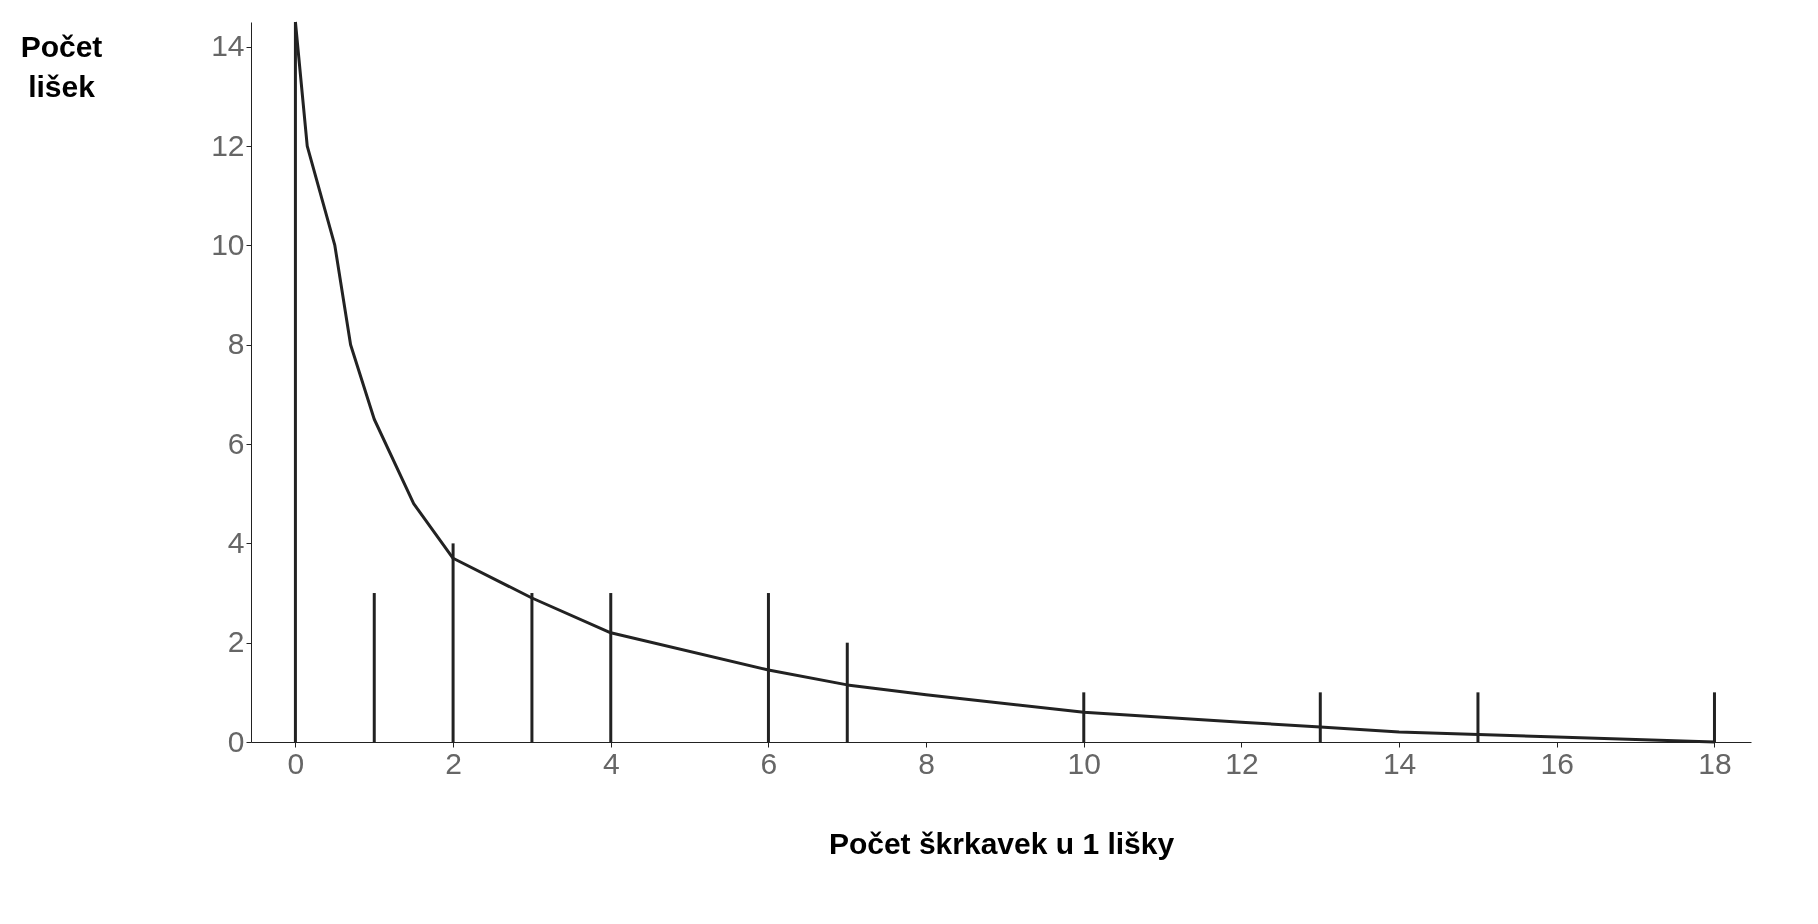 This screenshot has width=1818, height=924. What do you see at coordinates (228, 46) in the screenshot?
I see `y-tick-label: 14` at bounding box center [228, 46].